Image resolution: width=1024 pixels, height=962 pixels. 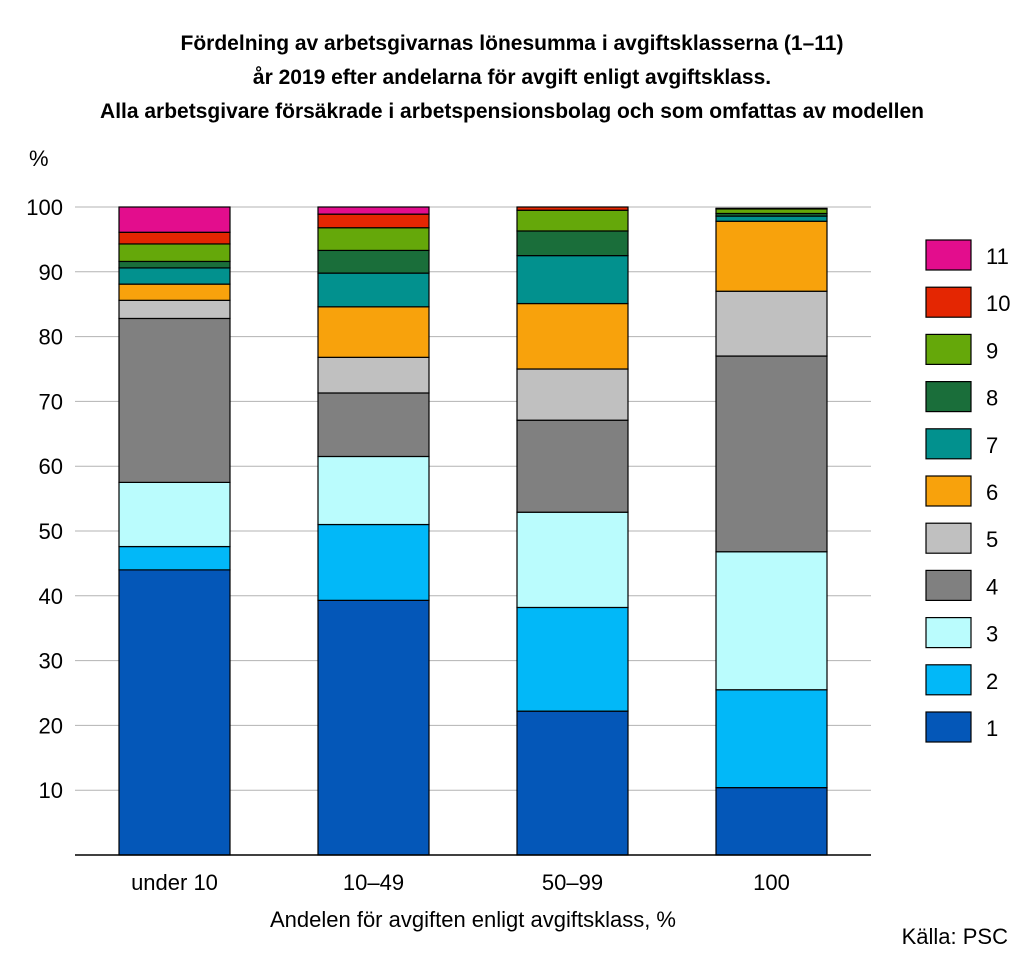 I want to click on legend-label: 5, so click(x=992, y=539).